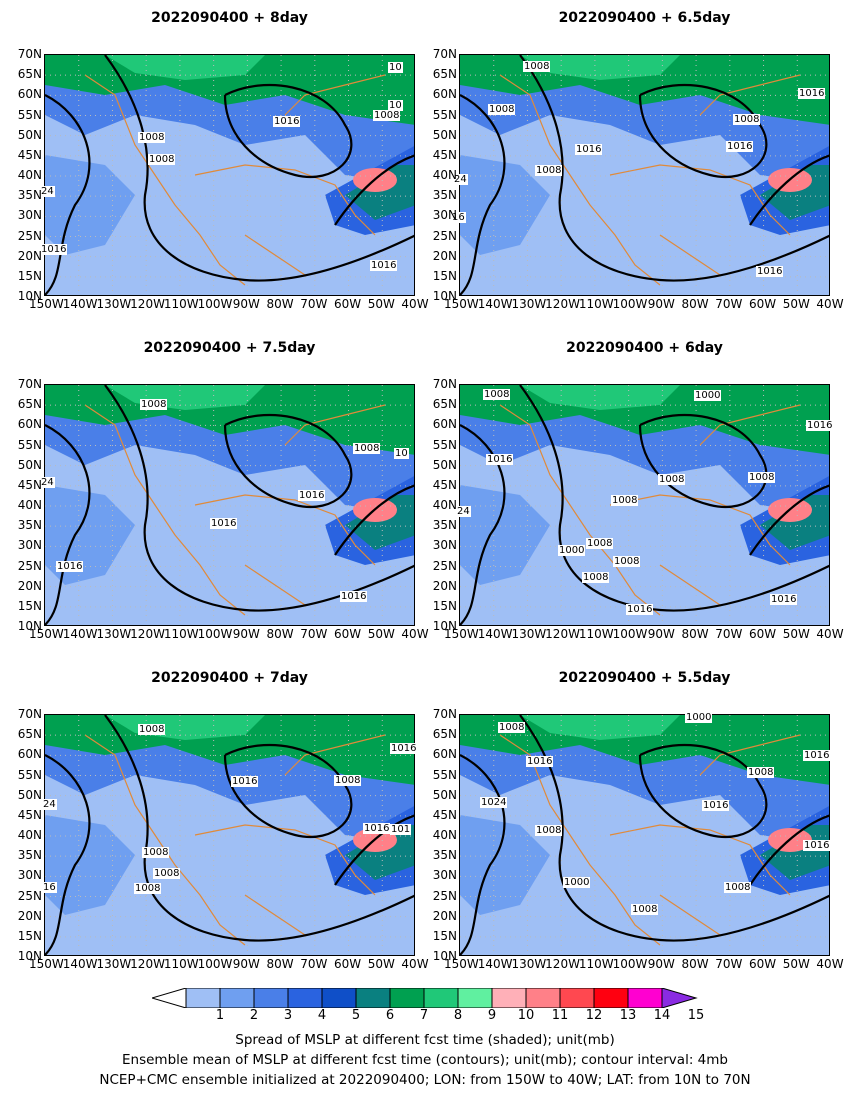  Describe the element at coordinates (644, 18) in the screenshot. I see `panel-title: 2022090400 + 6.5day` at that location.